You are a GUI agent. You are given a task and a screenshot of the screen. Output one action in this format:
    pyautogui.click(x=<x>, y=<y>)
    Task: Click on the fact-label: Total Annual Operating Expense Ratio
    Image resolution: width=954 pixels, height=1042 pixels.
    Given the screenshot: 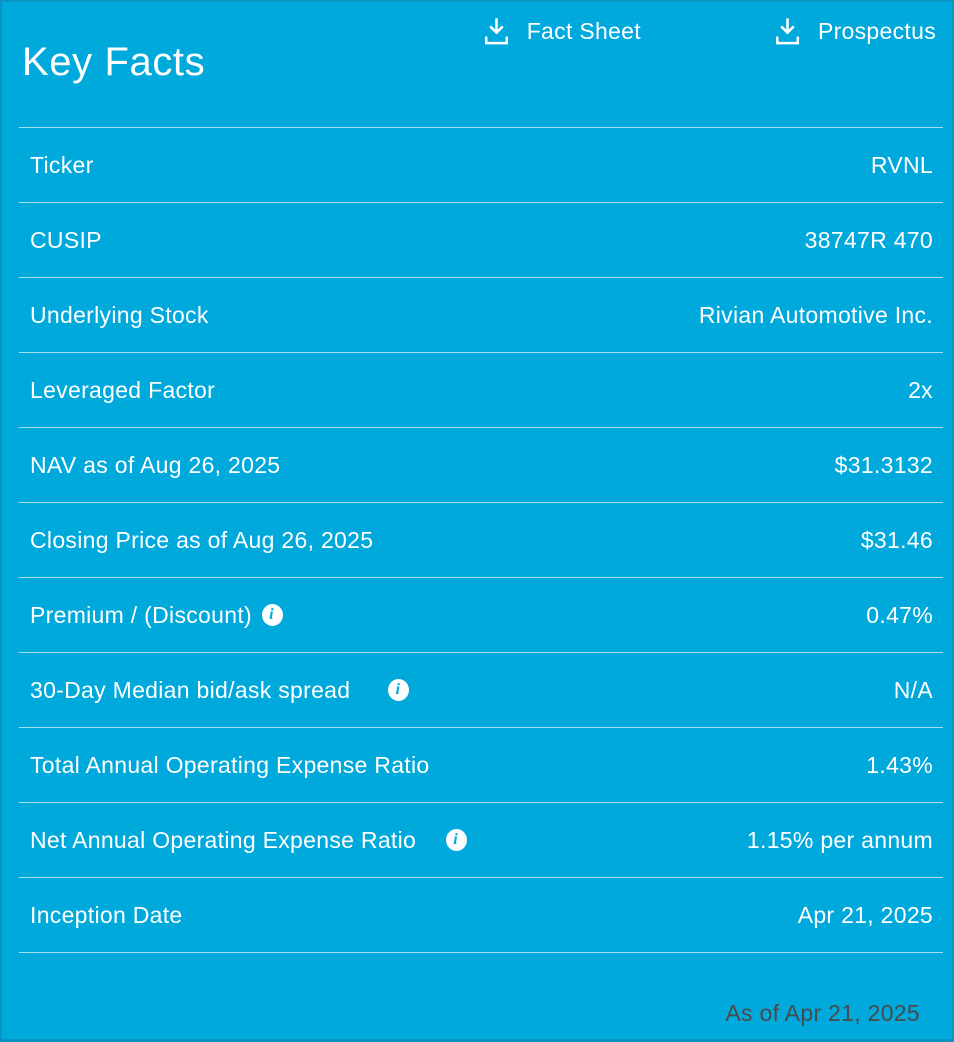 What is the action you would take?
    pyautogui.click(x=230, y=764)
    